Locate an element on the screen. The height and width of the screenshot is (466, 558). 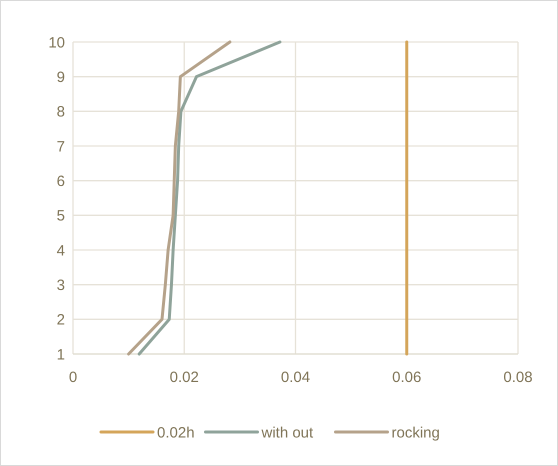
line-series is located at coordinates (179, 198).